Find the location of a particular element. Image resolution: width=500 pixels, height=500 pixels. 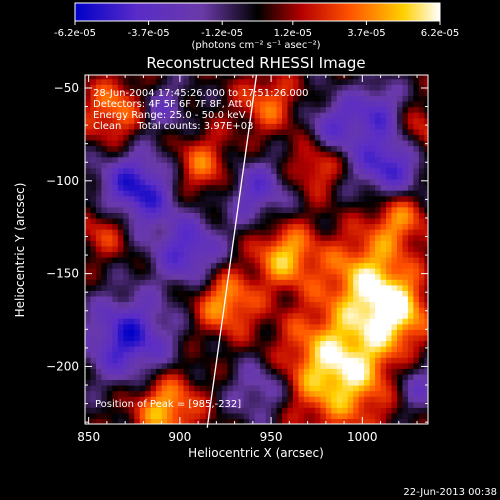

y-tick-label: −50 is located at coordinates (66, 88).